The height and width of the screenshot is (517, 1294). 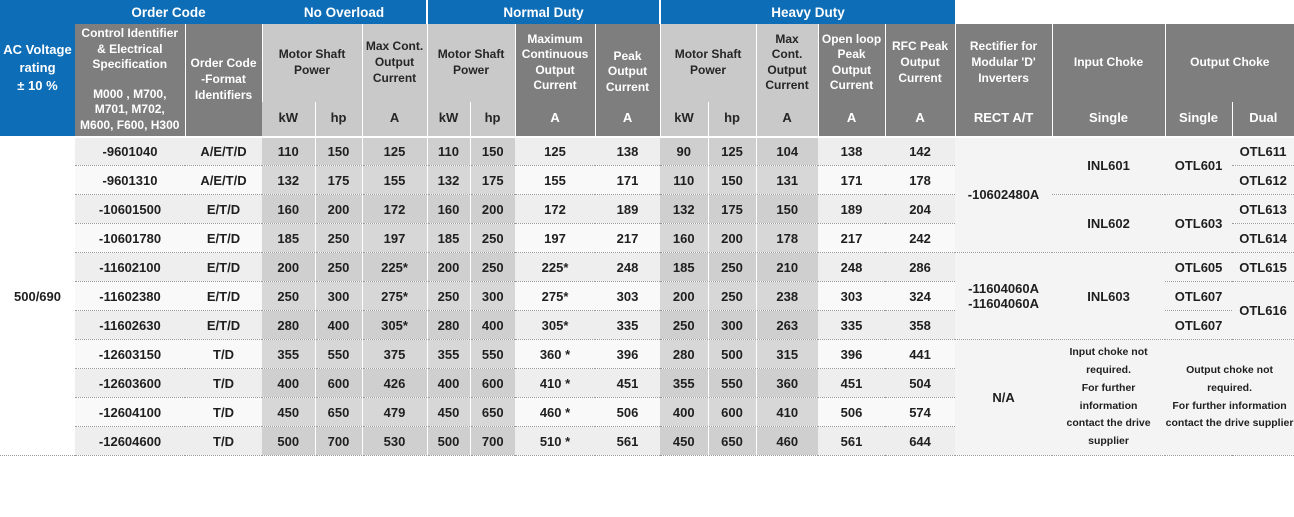 What do you see at coordinates (708, 63) in the screenshot?
I see `col-header-hd-motor-shaft-power: Motor Shaft Power` at bounding box center [708, 63].